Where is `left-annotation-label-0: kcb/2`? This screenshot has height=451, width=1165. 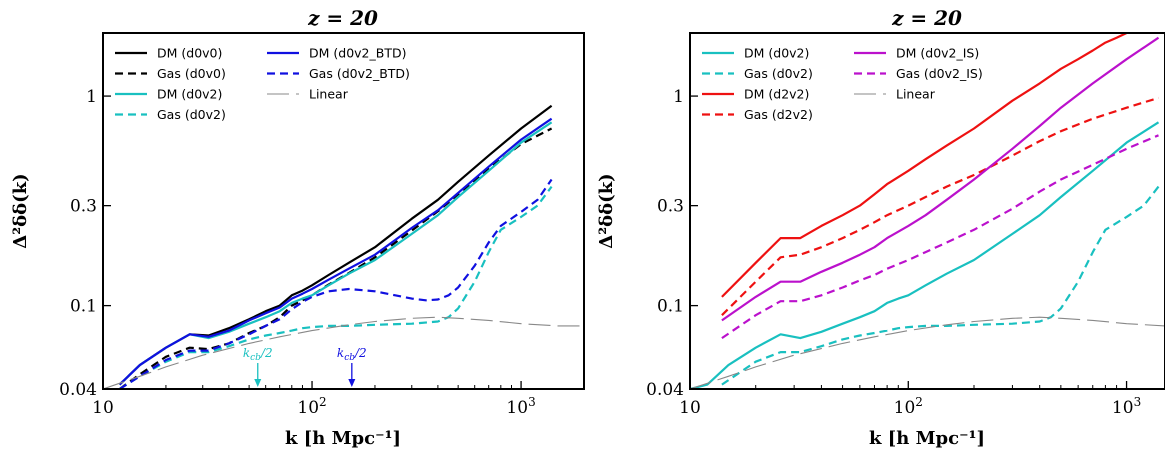 left-annotation-label-0: kcb/2 is located at coordinates (258, 354).